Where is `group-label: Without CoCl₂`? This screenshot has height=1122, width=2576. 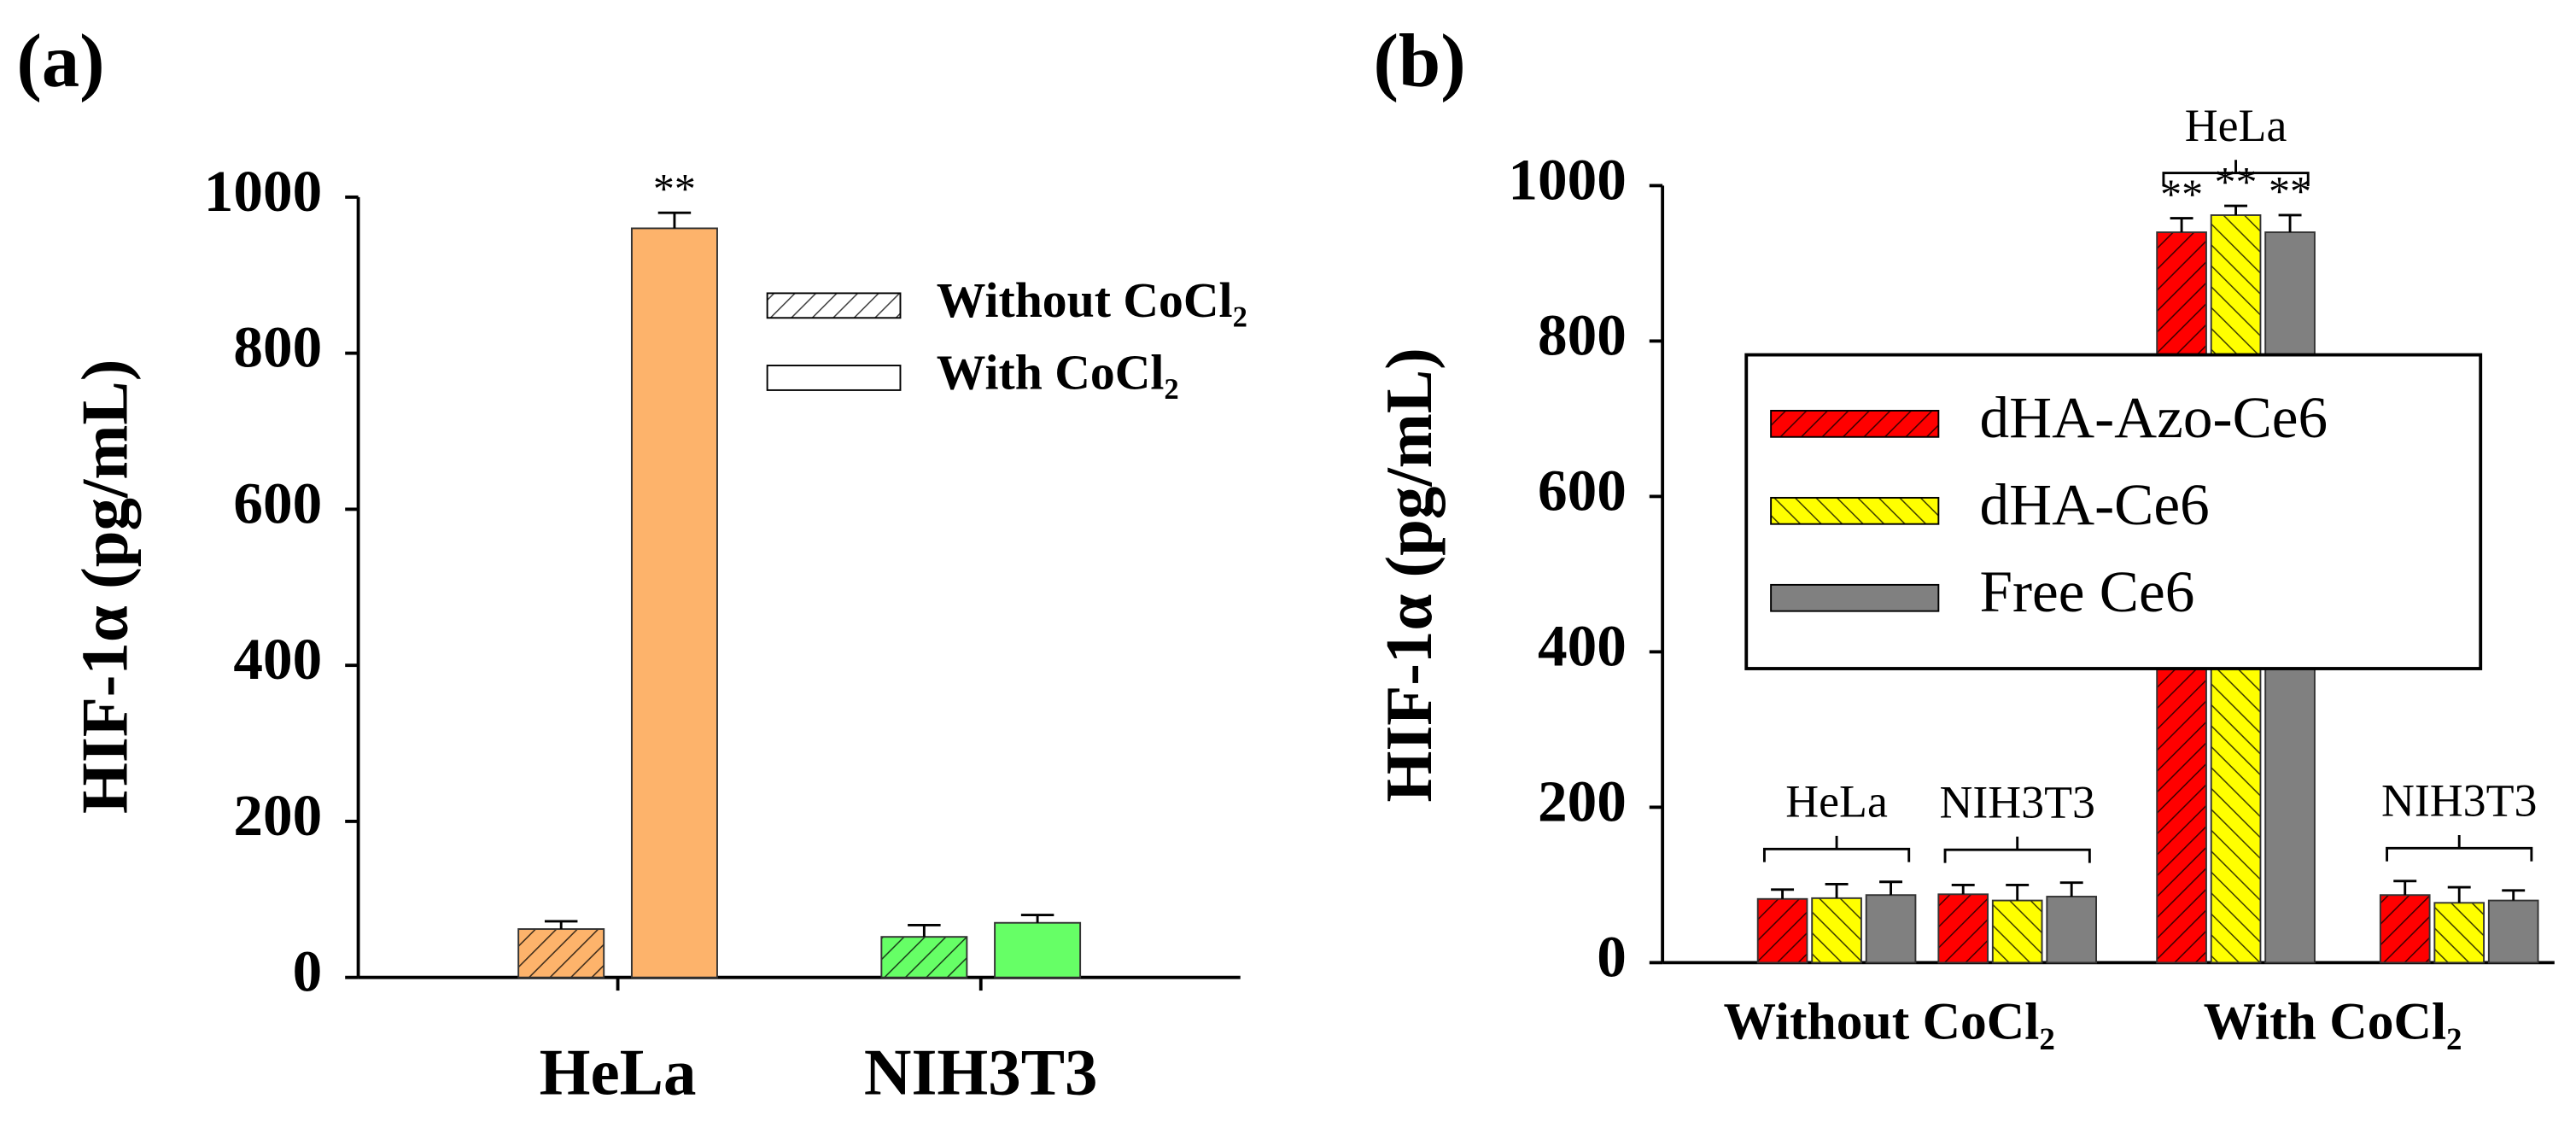 group-label: Without CoCl₂ is located at coordinates (1888, 1022).